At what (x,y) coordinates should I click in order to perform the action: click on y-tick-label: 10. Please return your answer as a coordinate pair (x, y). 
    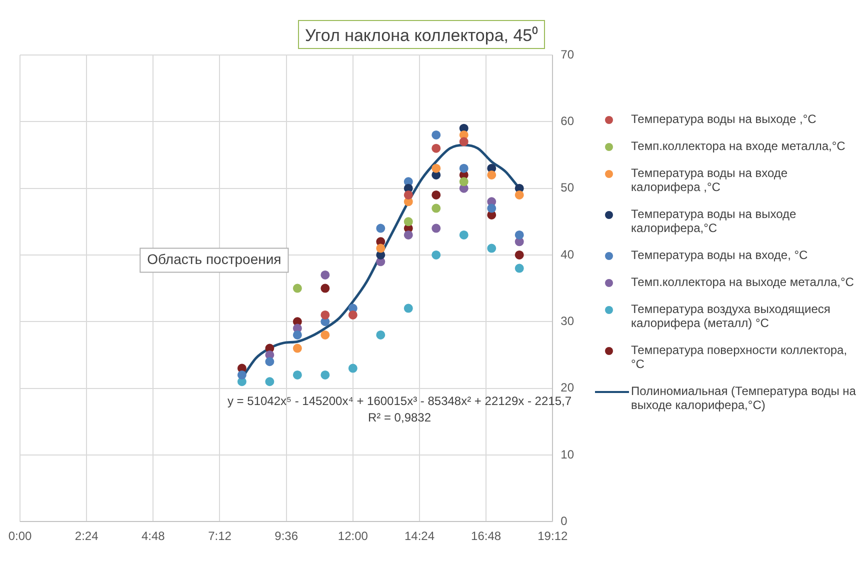
    Looking at the image, I should click on (567, 454).